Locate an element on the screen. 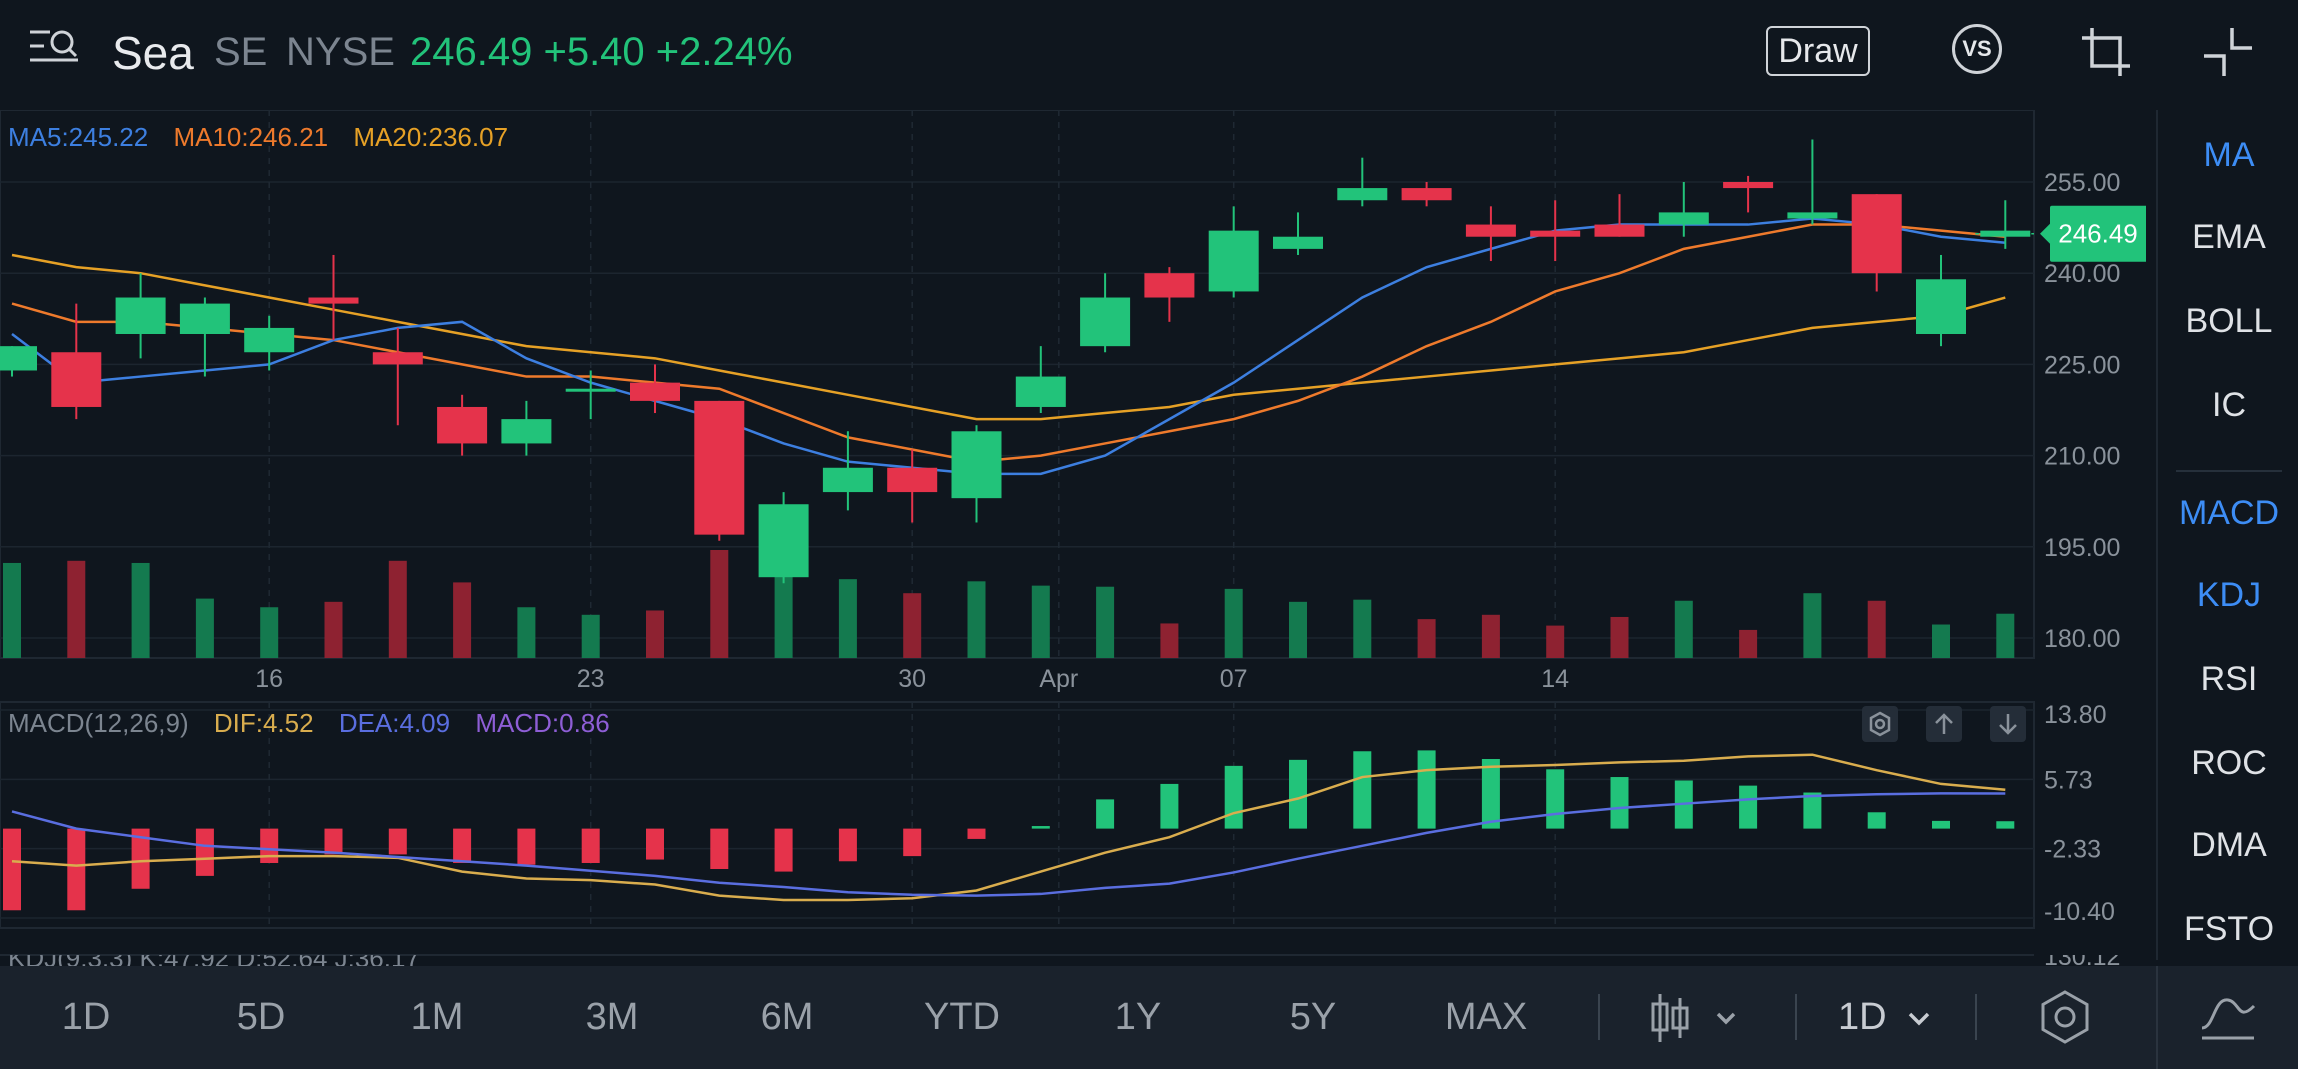  date-tick-label: 23 is located at coordinates (591, 679).